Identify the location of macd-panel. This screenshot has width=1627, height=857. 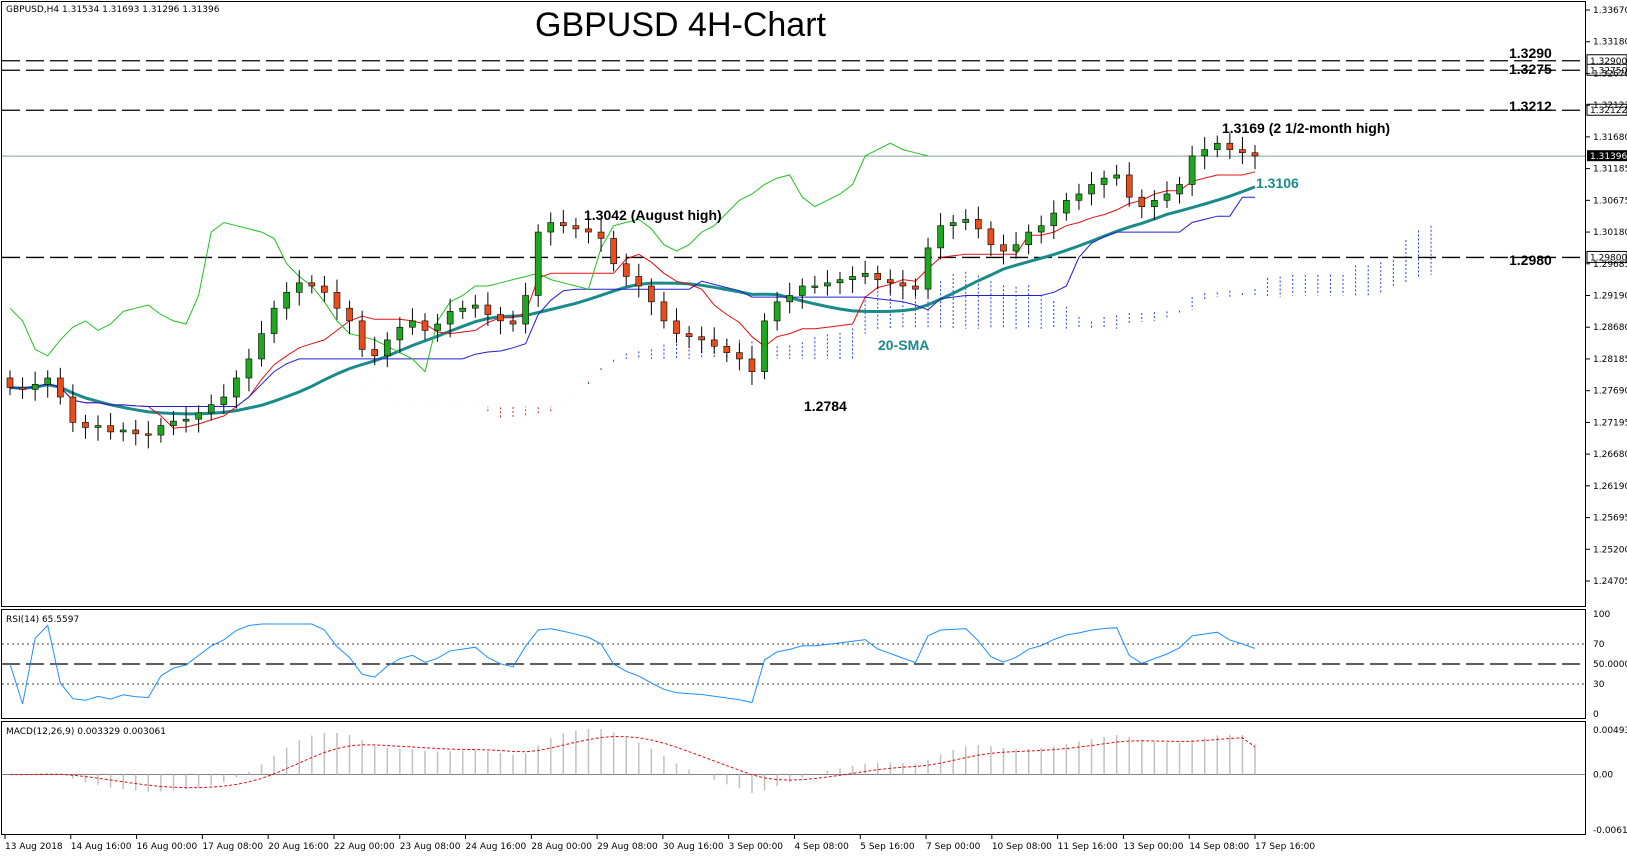
(793, 778).